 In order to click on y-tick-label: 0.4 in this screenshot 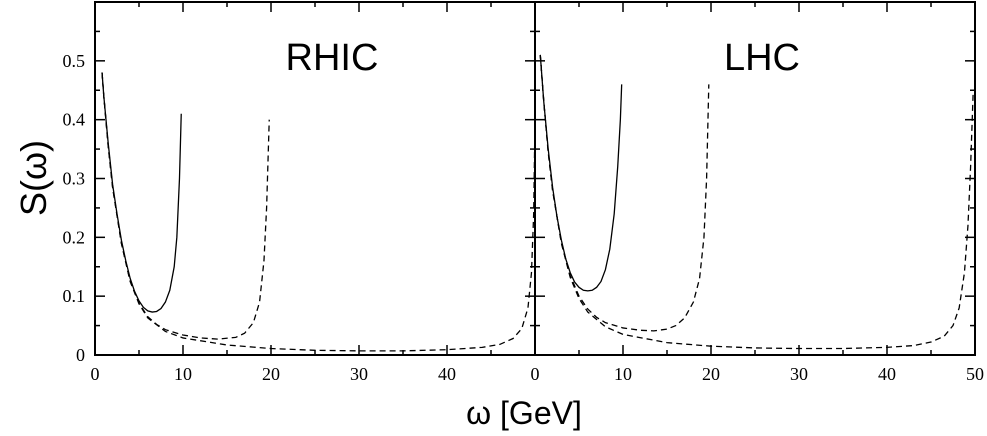, I will do `click(74, 120)`.